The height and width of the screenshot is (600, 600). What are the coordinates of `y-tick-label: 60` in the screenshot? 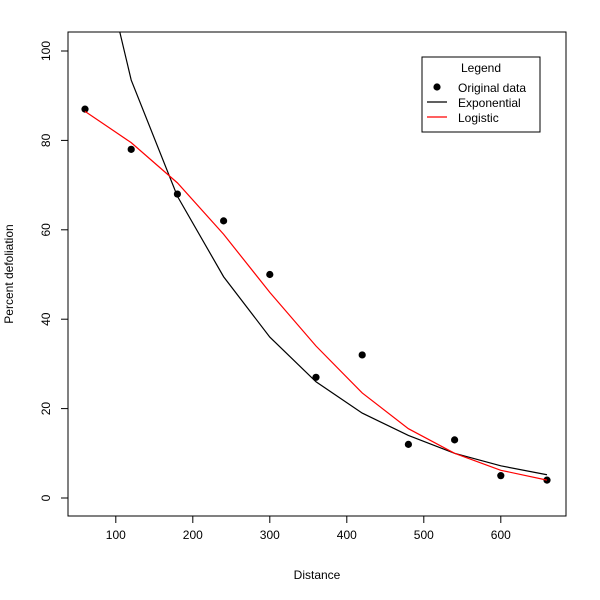 It's located at (46, 230).